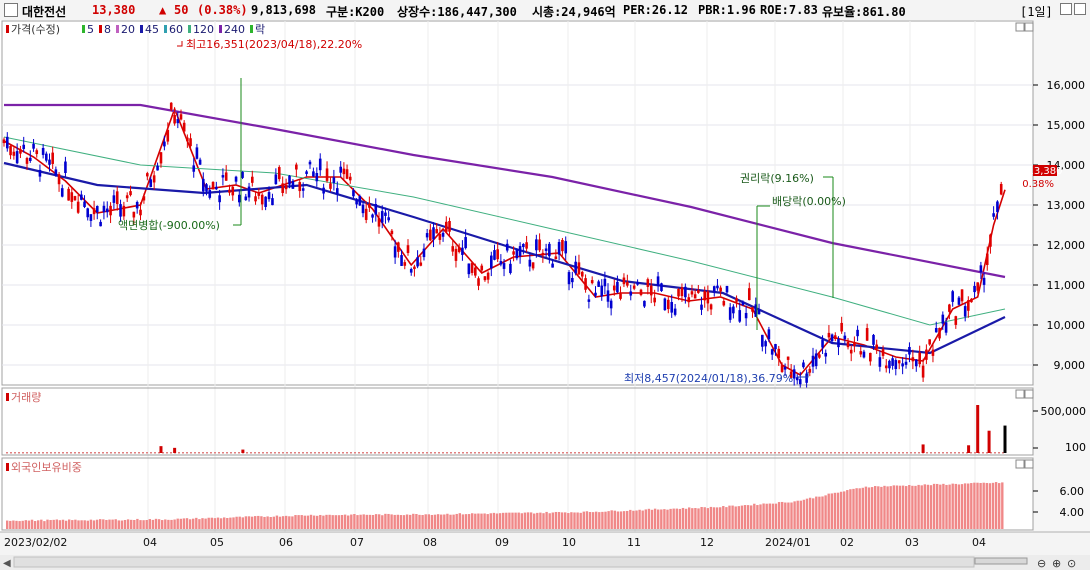  I want to click on scroll-left-icon: ◀, so click(7, 563).